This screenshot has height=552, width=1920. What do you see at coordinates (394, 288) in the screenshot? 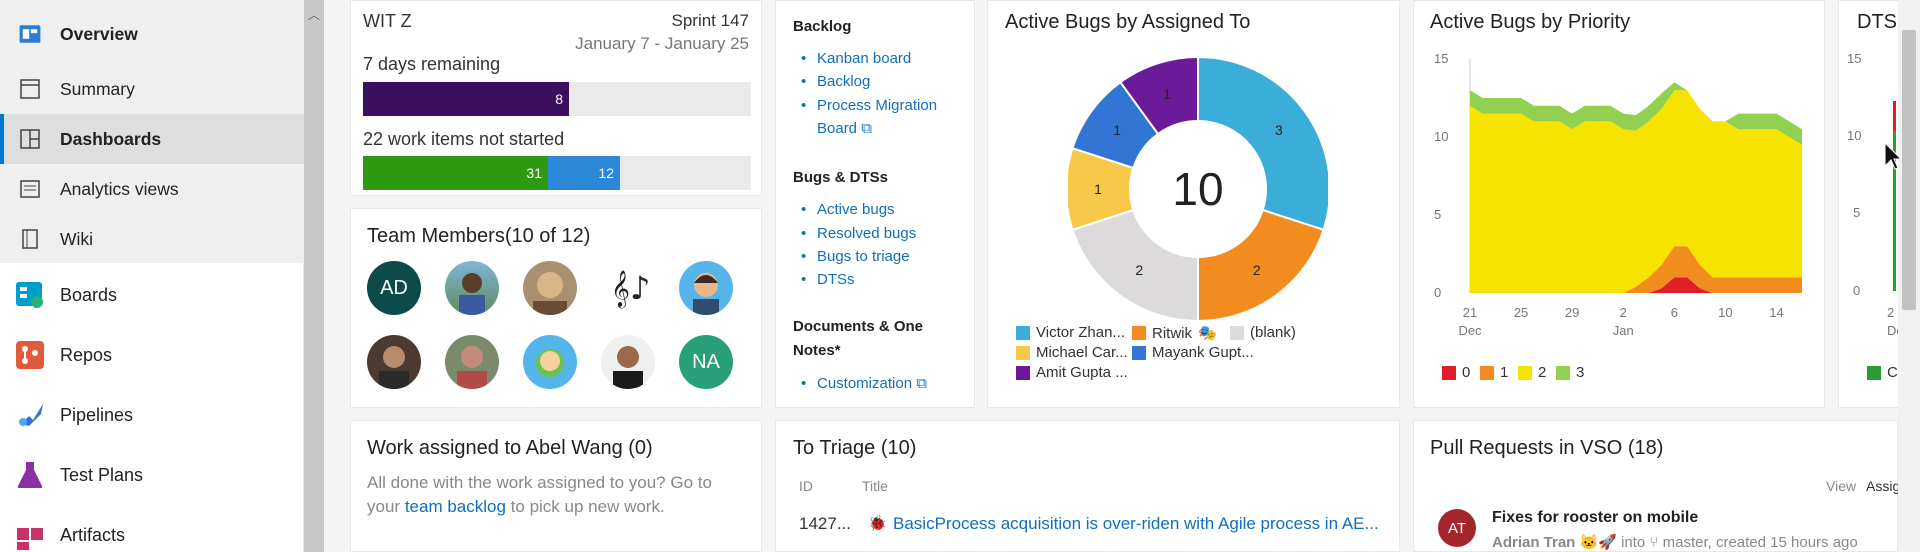
I see `avatar: AD` at bounding box center [394, 288].